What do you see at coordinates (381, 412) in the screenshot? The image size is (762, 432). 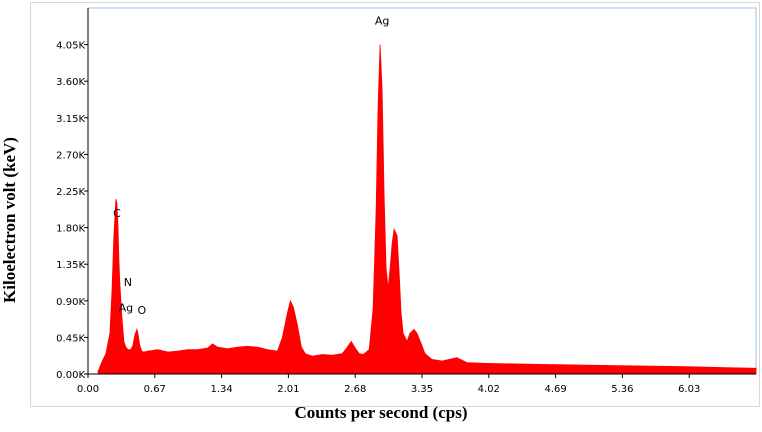 I see `x-axis-label: Counts per second (cps)` at bounding box center [381, 412].